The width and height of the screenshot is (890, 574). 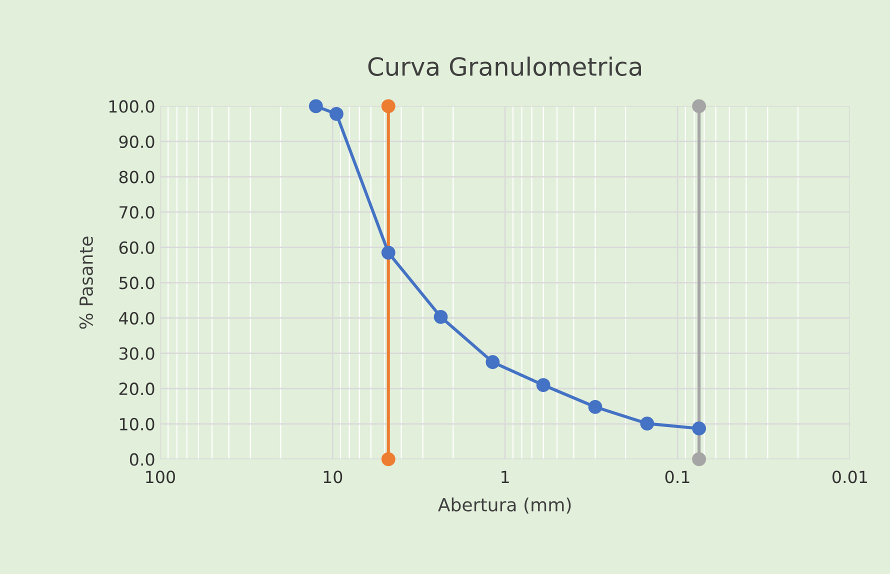 I want to click on y-tick-label: 30.0, so click(x=137, y=353).